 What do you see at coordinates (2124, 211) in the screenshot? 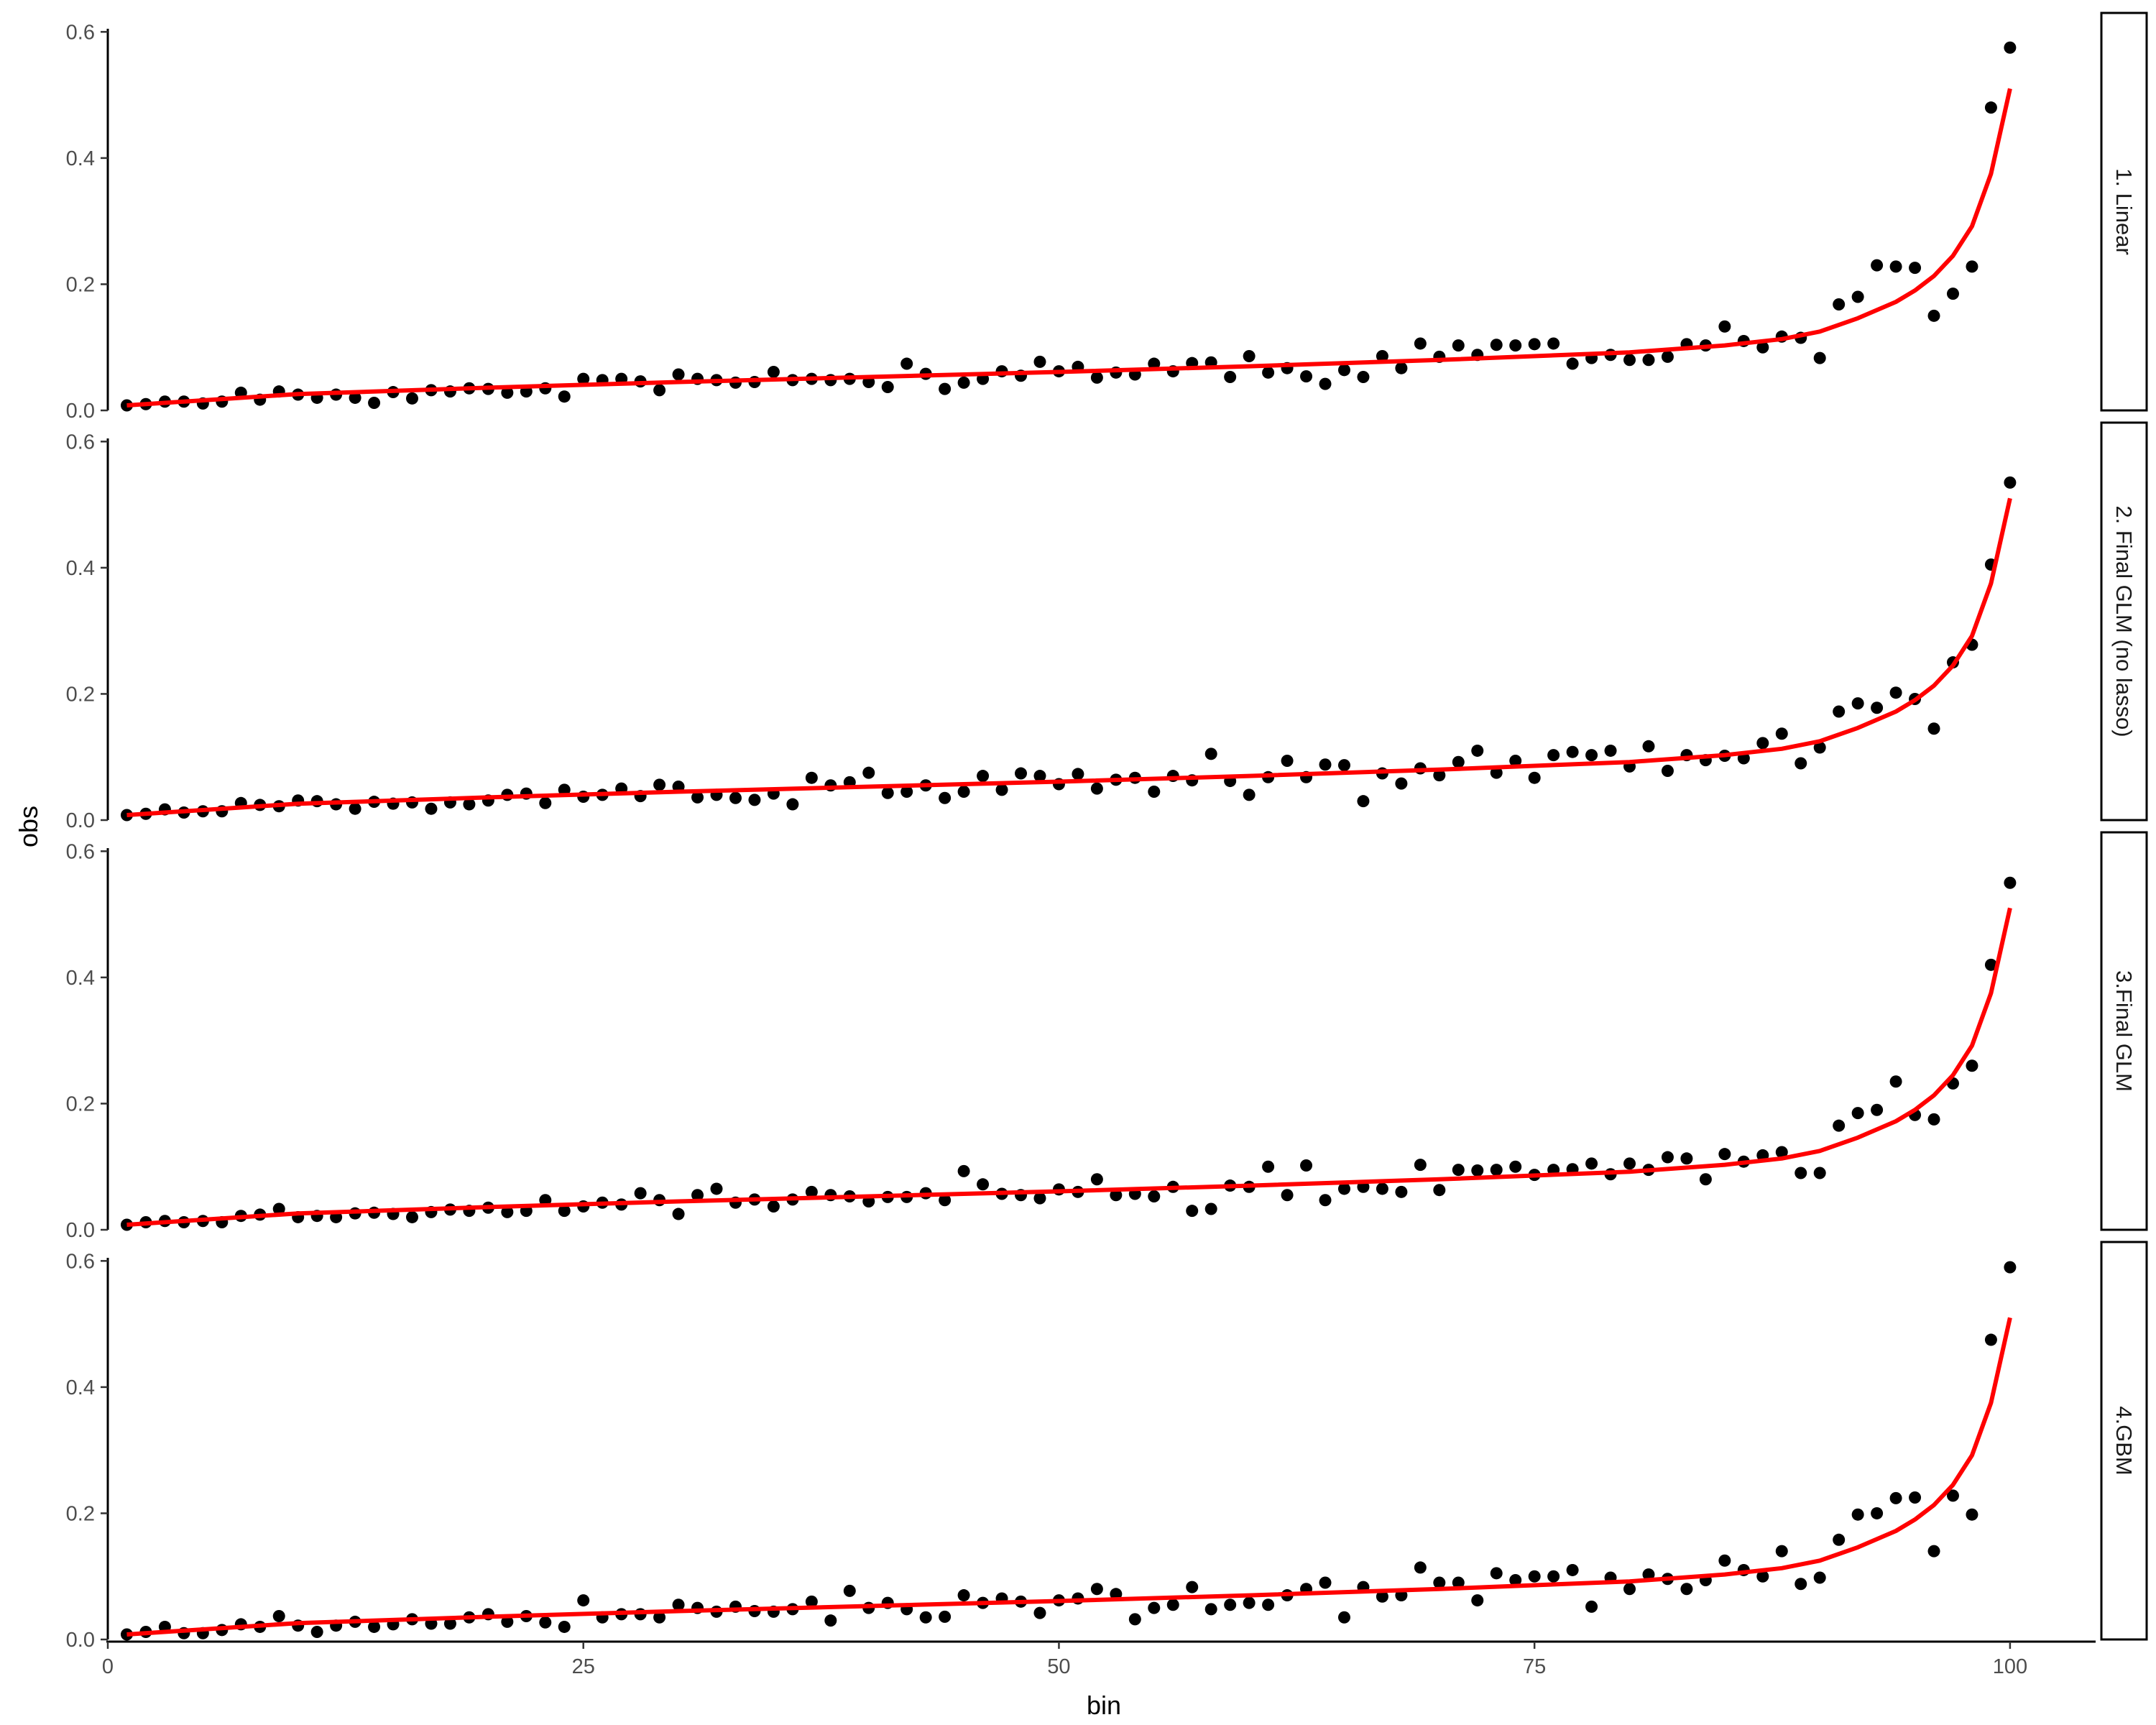
I see `strip-label: 1. Linear` at bounding box center [2124, 211].